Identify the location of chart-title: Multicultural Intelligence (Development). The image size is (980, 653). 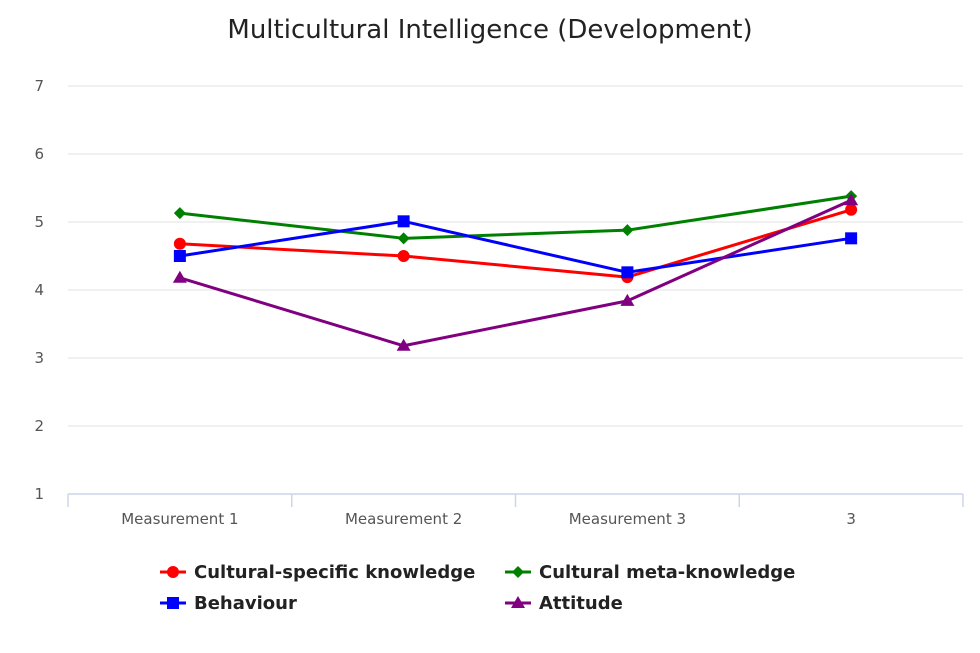
(489, 30).